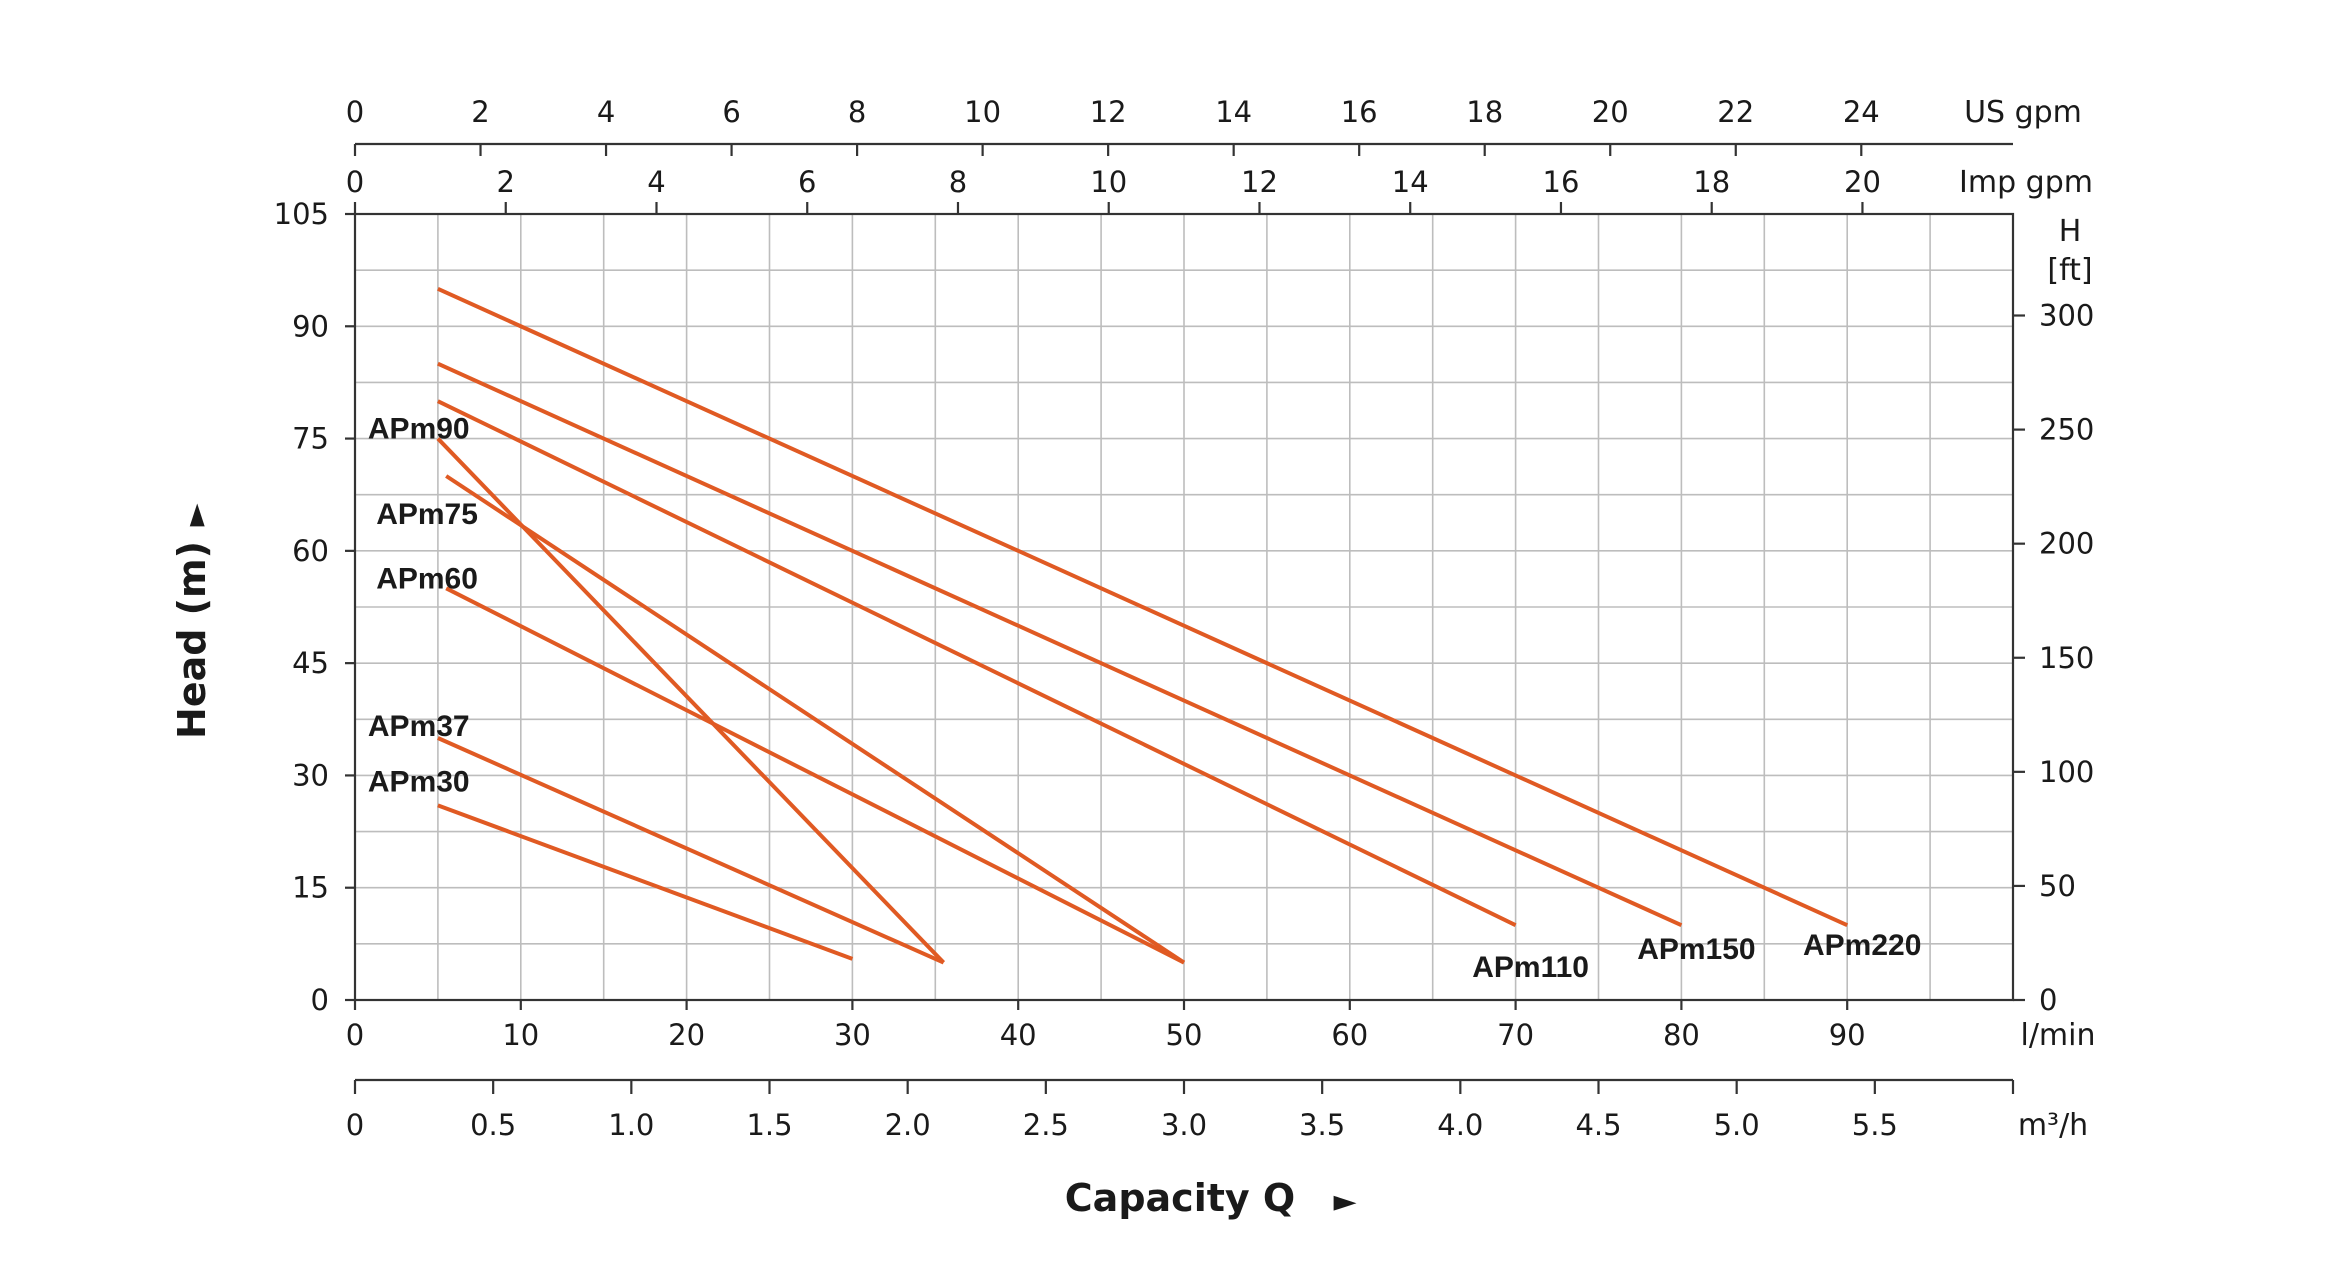 The image size is (2325, 1286). I want to click on top-axis-2-label: 14, so click(1410, 182).